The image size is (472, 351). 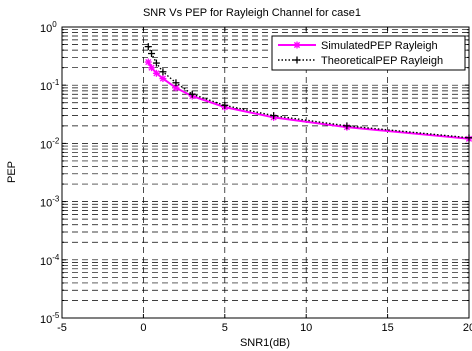 I want to click on legend-label-theoretical: TheoreticalPEP Rayleigh, so click(x=382, y=61).